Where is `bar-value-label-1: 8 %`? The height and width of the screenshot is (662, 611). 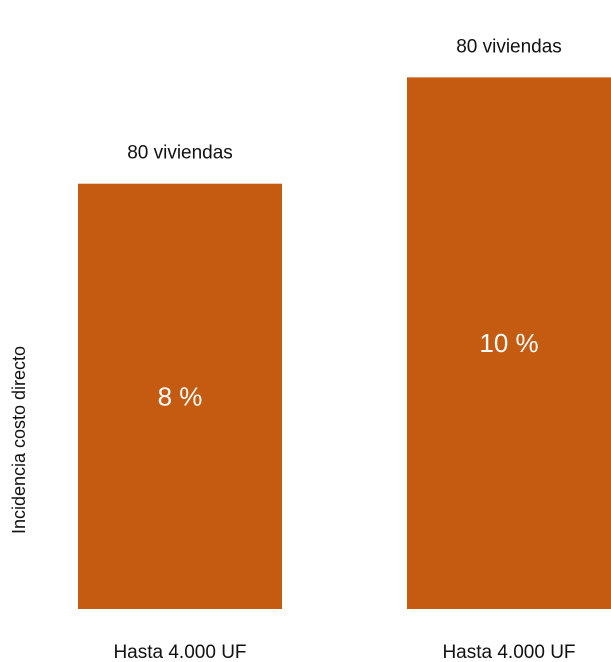
bar-value-label-1: 8 % is located at coordinates (180, 396).